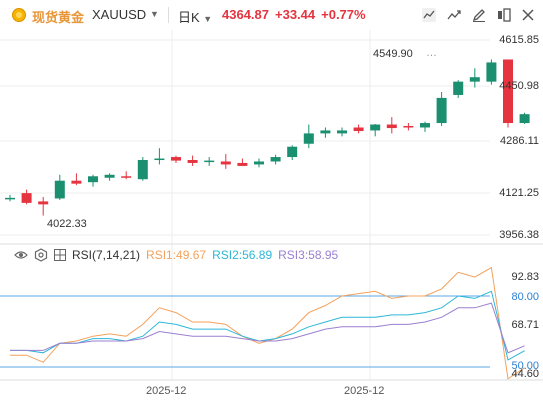 This screenshot has width=543, height=404. What do you see at coordinates (21, 255) in the screenshot?
I see `eye-icon` at bounding box center [21, 255].